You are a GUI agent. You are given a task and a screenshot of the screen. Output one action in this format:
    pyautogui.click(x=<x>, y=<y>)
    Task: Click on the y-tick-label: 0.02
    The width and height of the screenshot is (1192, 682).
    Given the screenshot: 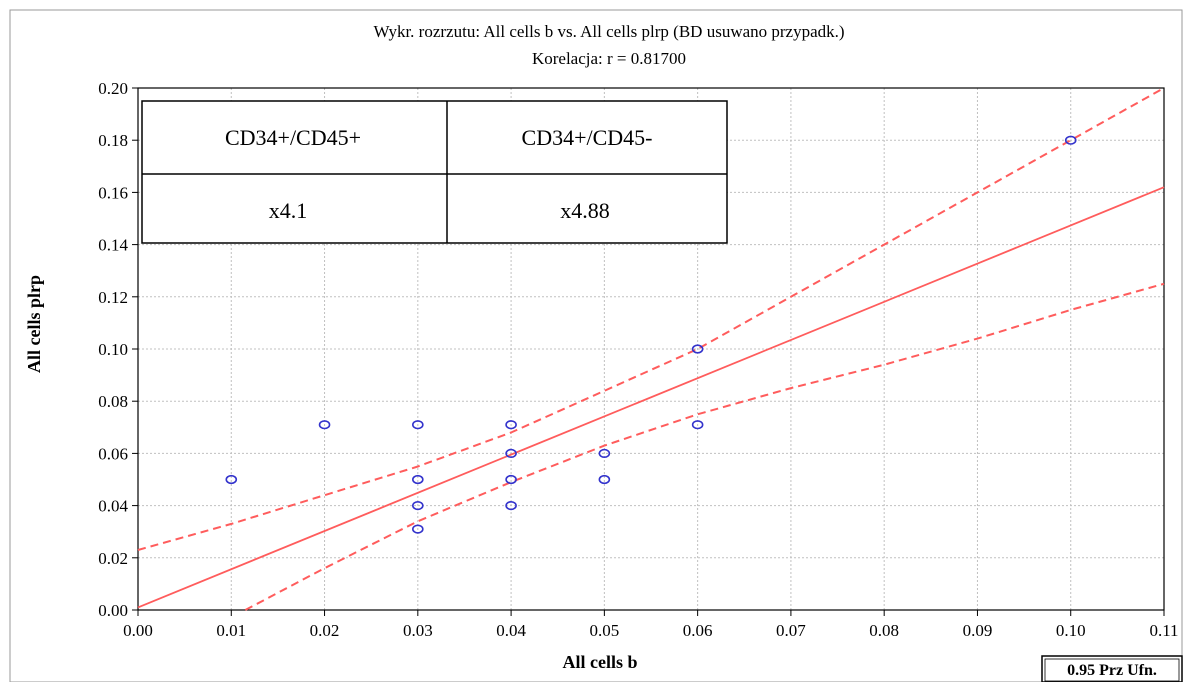 What is the action you would take?
    pyautogui.click(x=113, y=558)
    